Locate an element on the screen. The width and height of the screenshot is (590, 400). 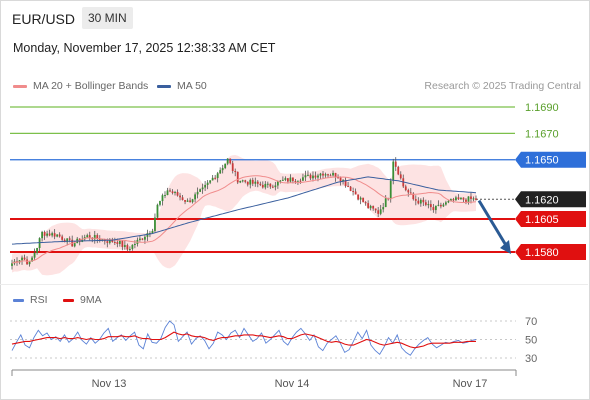
level-1.1620: 1.1620 is located at coordinates (531, 199).